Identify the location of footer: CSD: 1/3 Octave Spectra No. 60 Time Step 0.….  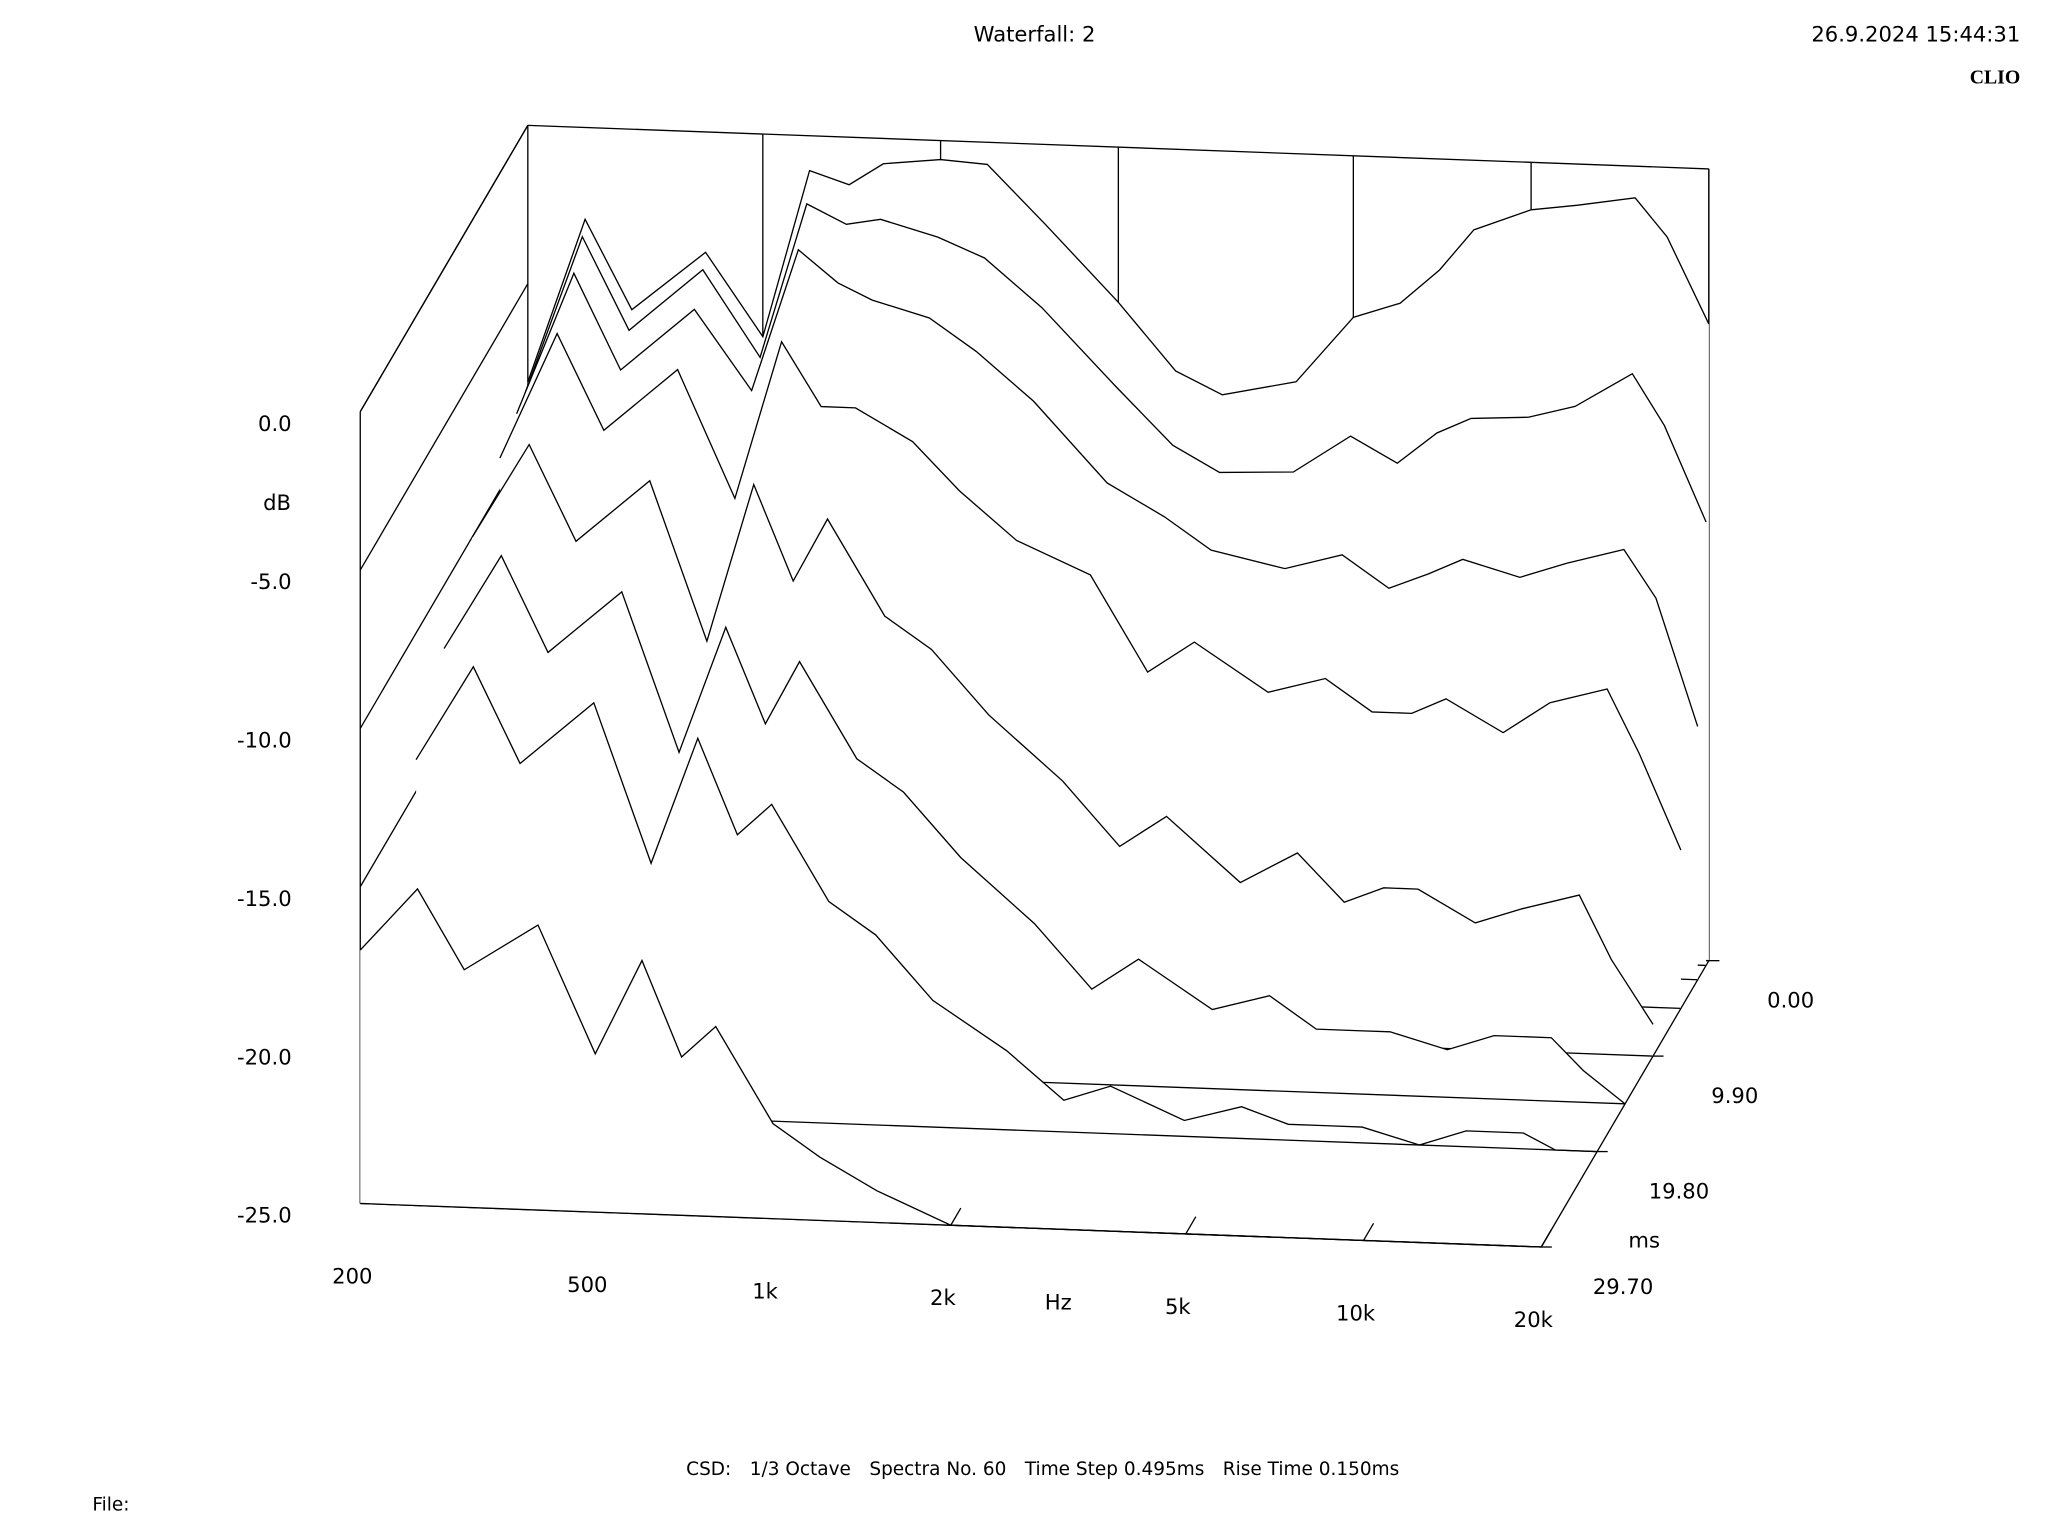
(1042, 1469).